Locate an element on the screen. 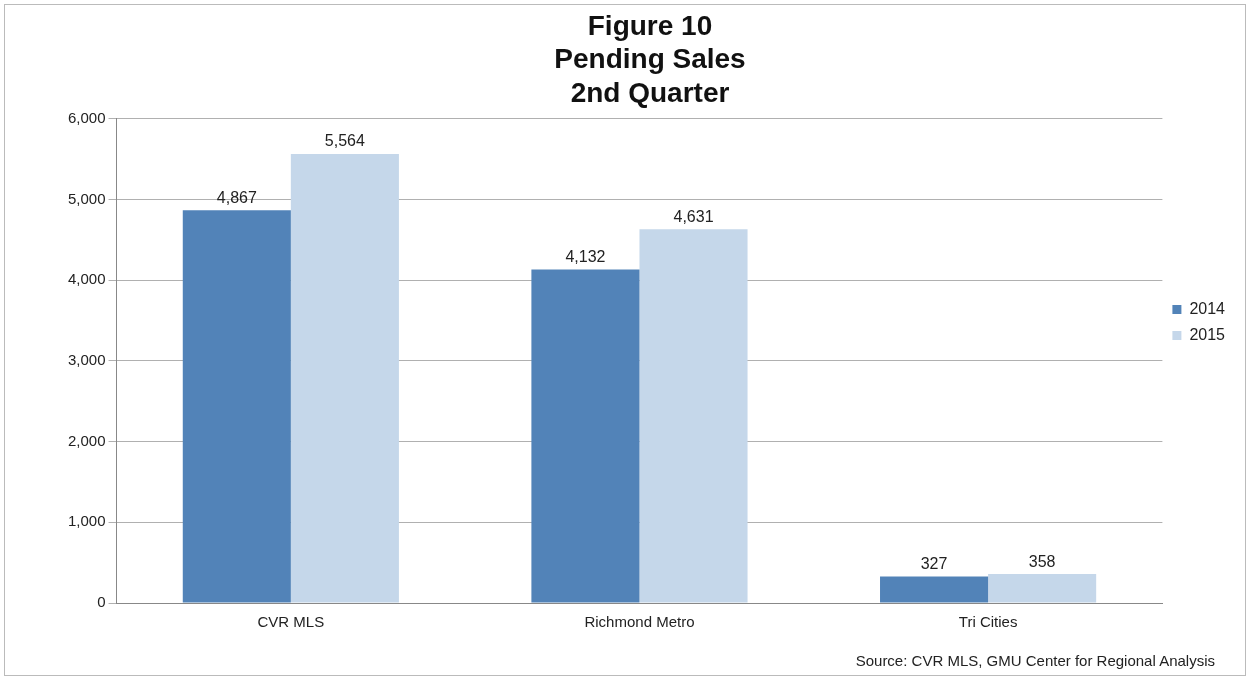  data-label: 4,631 is located at coordinates (693, 216).